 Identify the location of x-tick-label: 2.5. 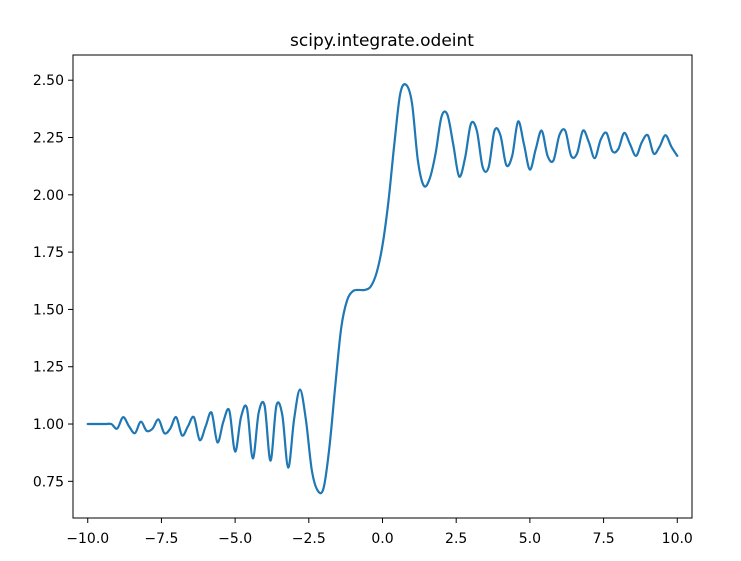
(456, 539).